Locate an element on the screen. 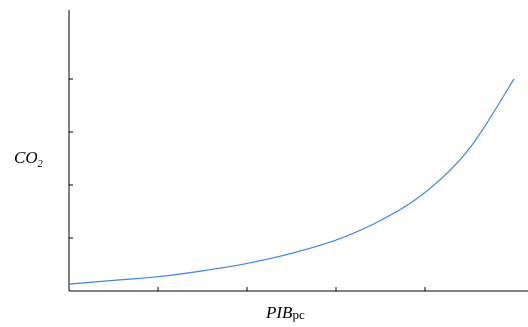  y-axis-label-sub: 2 is located at coordinates (40, 164).